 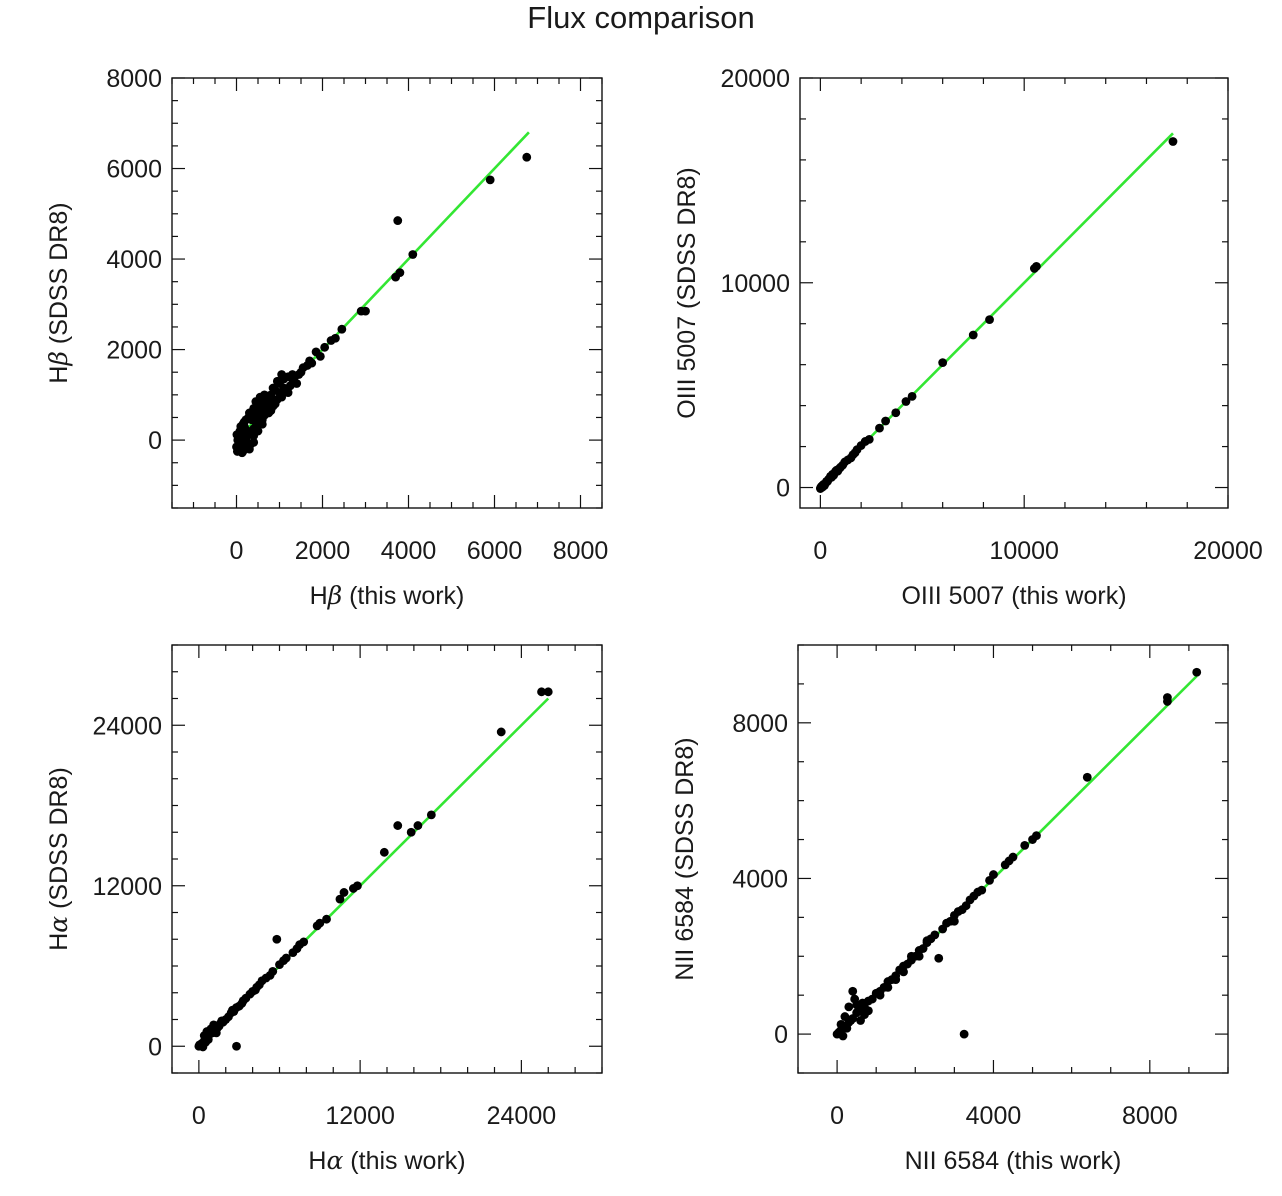 I want to click on x-axis-label-greek: β, so click(x=334, y=595).